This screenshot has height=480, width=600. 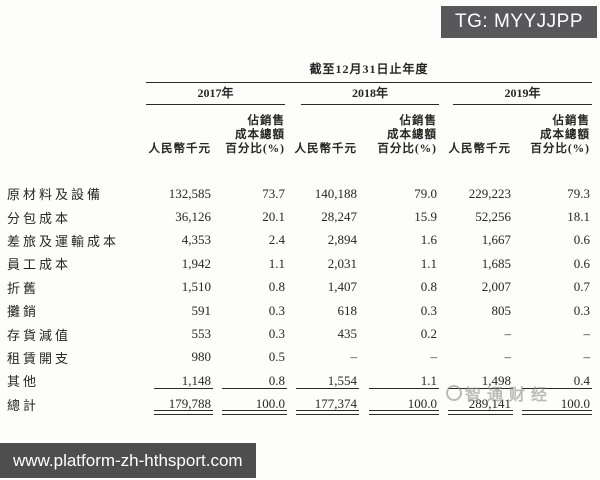 What do you see at coordinates (201, 357) in the screenshot?
I see `cell-2017-amount: 980` at bounding box center [201, 357].